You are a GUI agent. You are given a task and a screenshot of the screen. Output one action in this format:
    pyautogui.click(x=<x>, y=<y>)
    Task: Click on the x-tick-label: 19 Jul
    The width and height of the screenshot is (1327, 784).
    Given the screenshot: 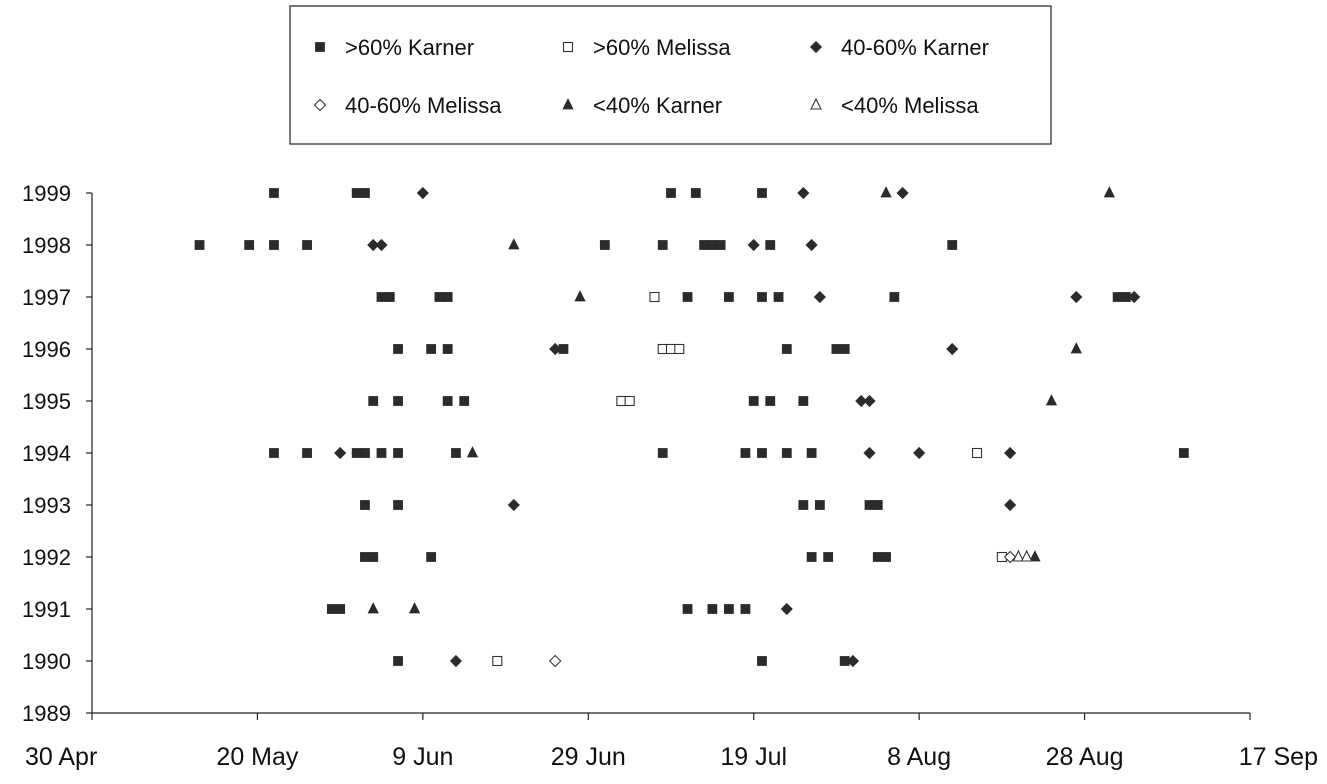 What is the action you would take?
    pyautogui.click(x=753, y=757)
    